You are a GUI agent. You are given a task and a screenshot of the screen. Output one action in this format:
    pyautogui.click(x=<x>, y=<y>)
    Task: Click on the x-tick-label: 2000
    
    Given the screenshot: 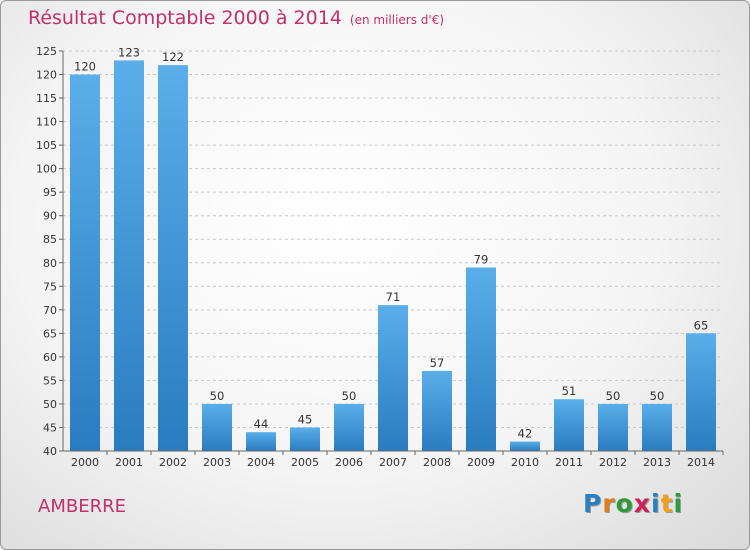 What is the action you would take?
    pyautogui.click(x=85, y=462)
    